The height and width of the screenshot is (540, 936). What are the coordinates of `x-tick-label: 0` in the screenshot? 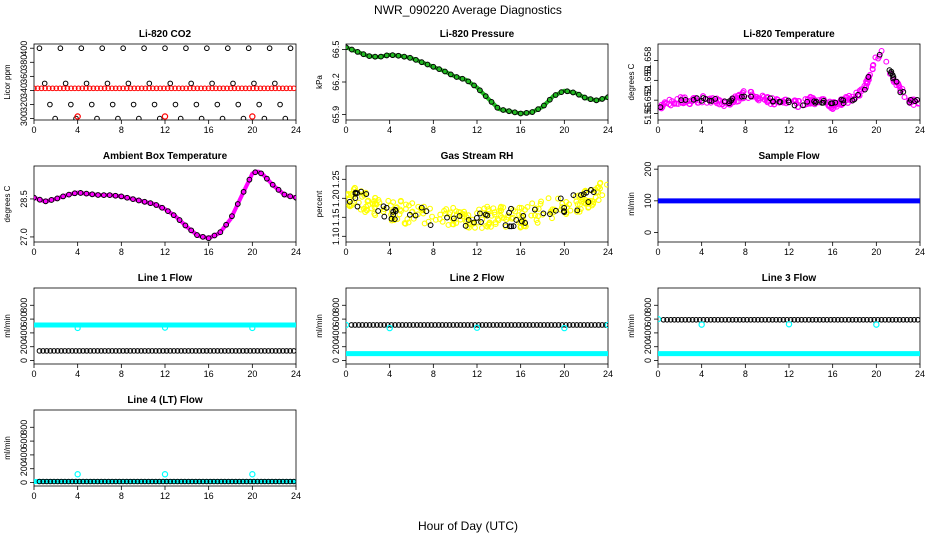 It's located at (657, 374).